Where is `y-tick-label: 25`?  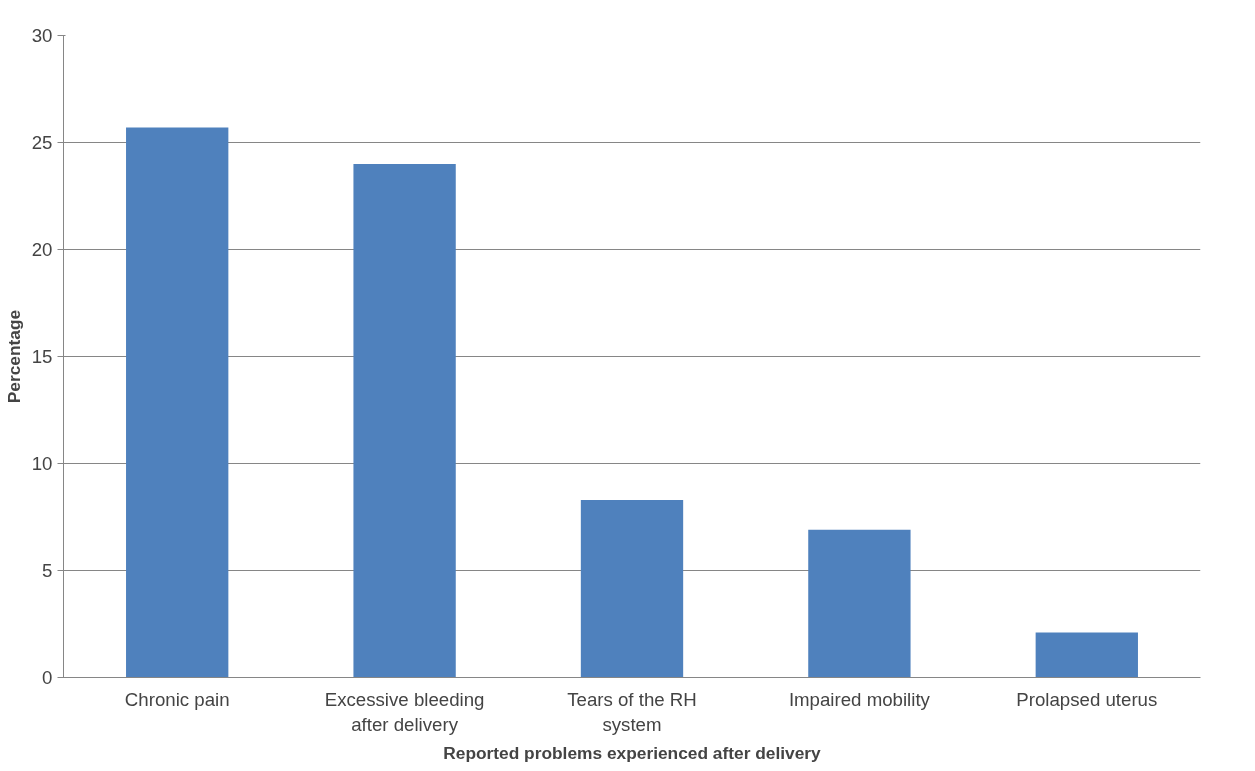 y-tick-label: 25 is located at coordinates (42, 142).